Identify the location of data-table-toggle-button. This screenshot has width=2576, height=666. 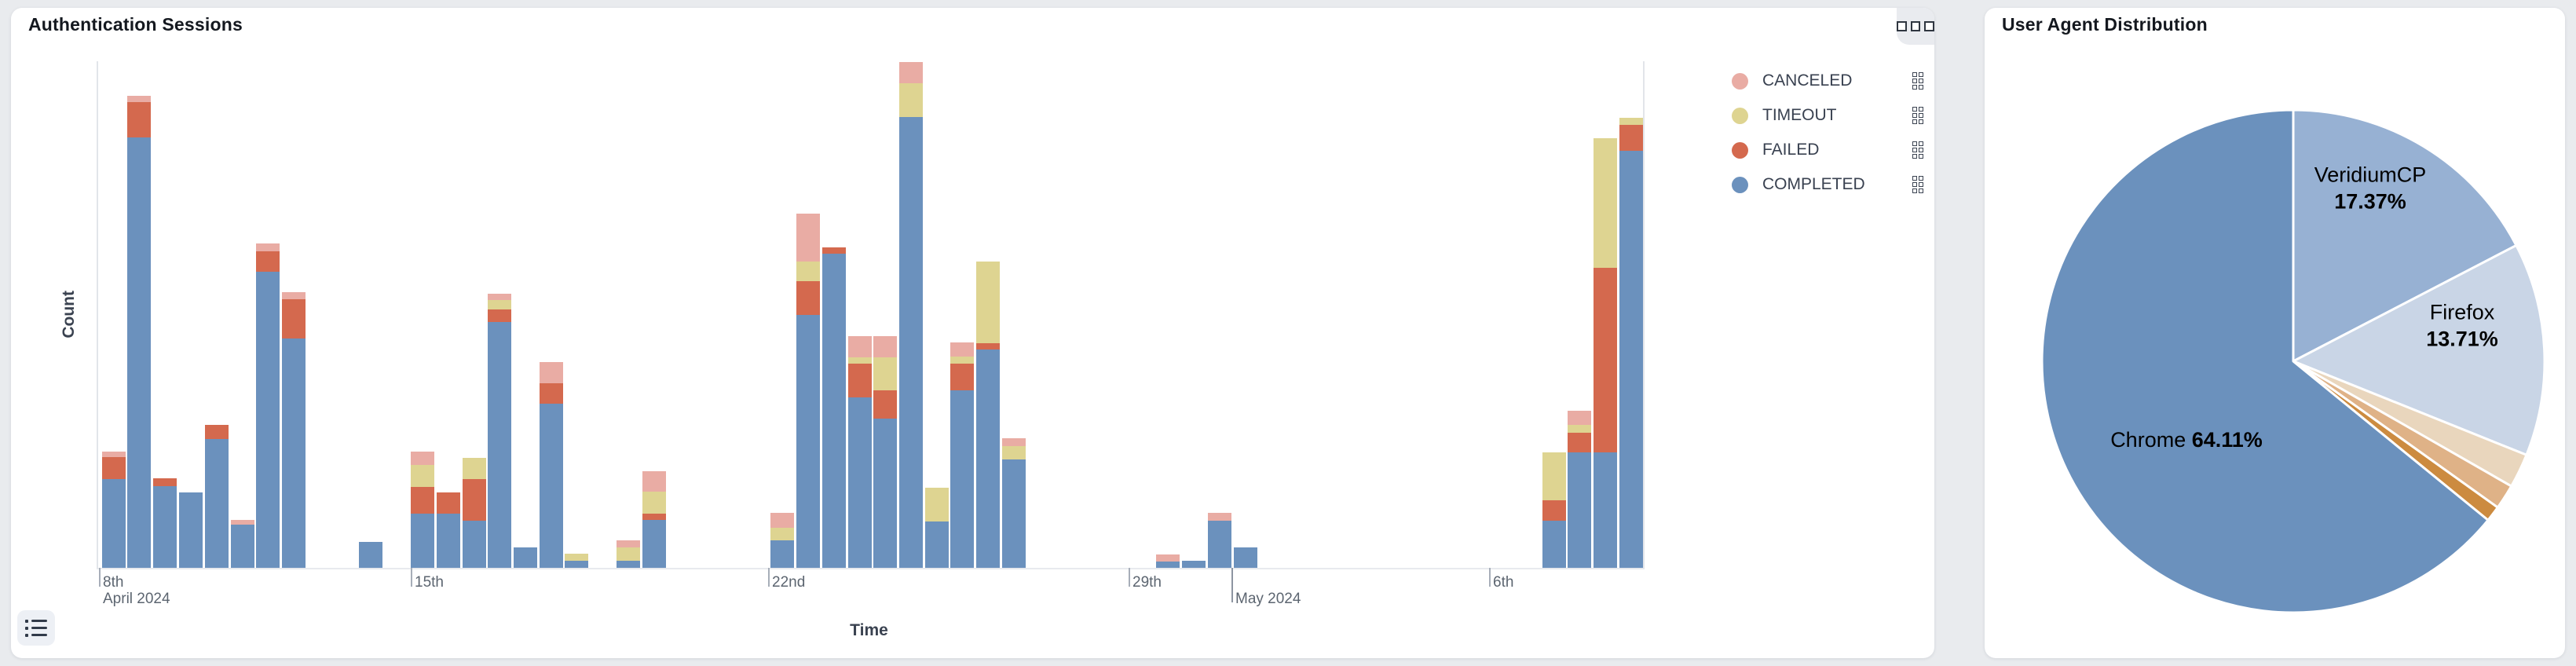
(36, 628).